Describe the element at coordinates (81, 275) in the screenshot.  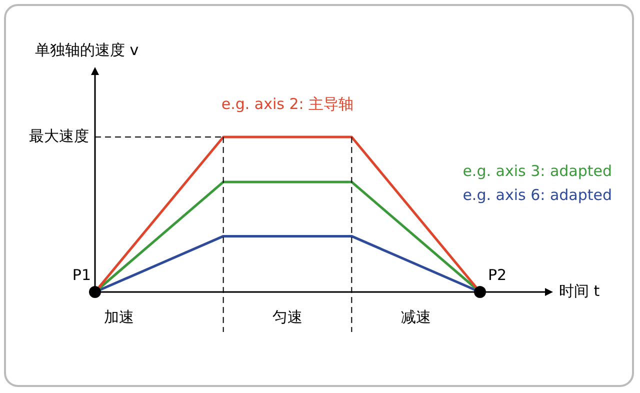
I see `text: P1` at that location.